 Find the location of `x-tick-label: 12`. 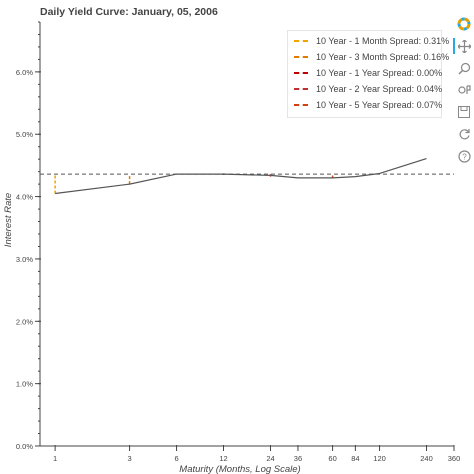

x-tick-label: 12 is located at coordinates (223, 458).